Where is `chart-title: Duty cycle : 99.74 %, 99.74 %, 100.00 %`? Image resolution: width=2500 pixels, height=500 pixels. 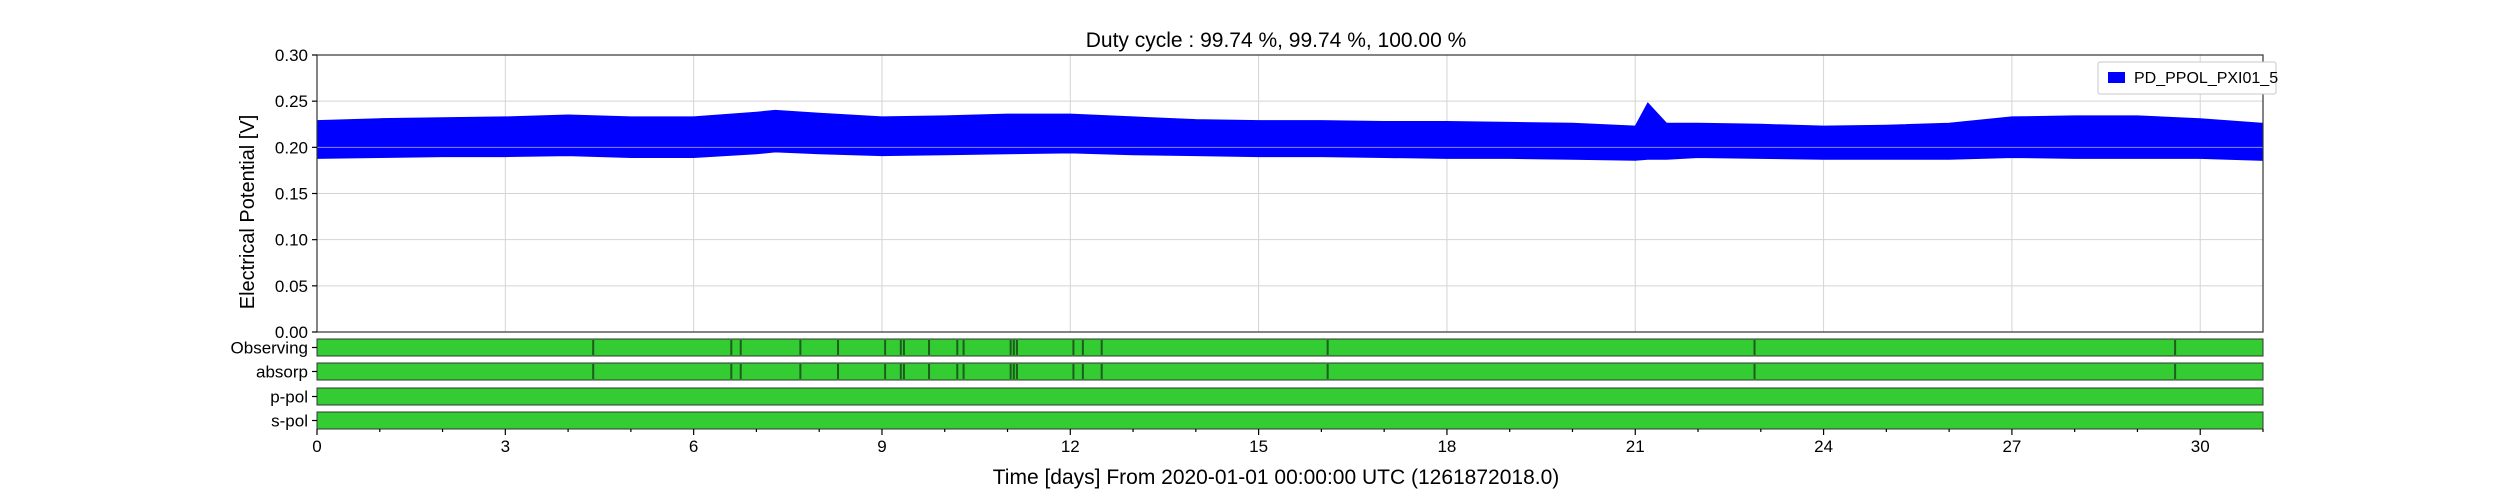 chart-title: Duty cycle : 99.74 %, 99.74 %, 100.00 % is located at coordinates (1276, 40).